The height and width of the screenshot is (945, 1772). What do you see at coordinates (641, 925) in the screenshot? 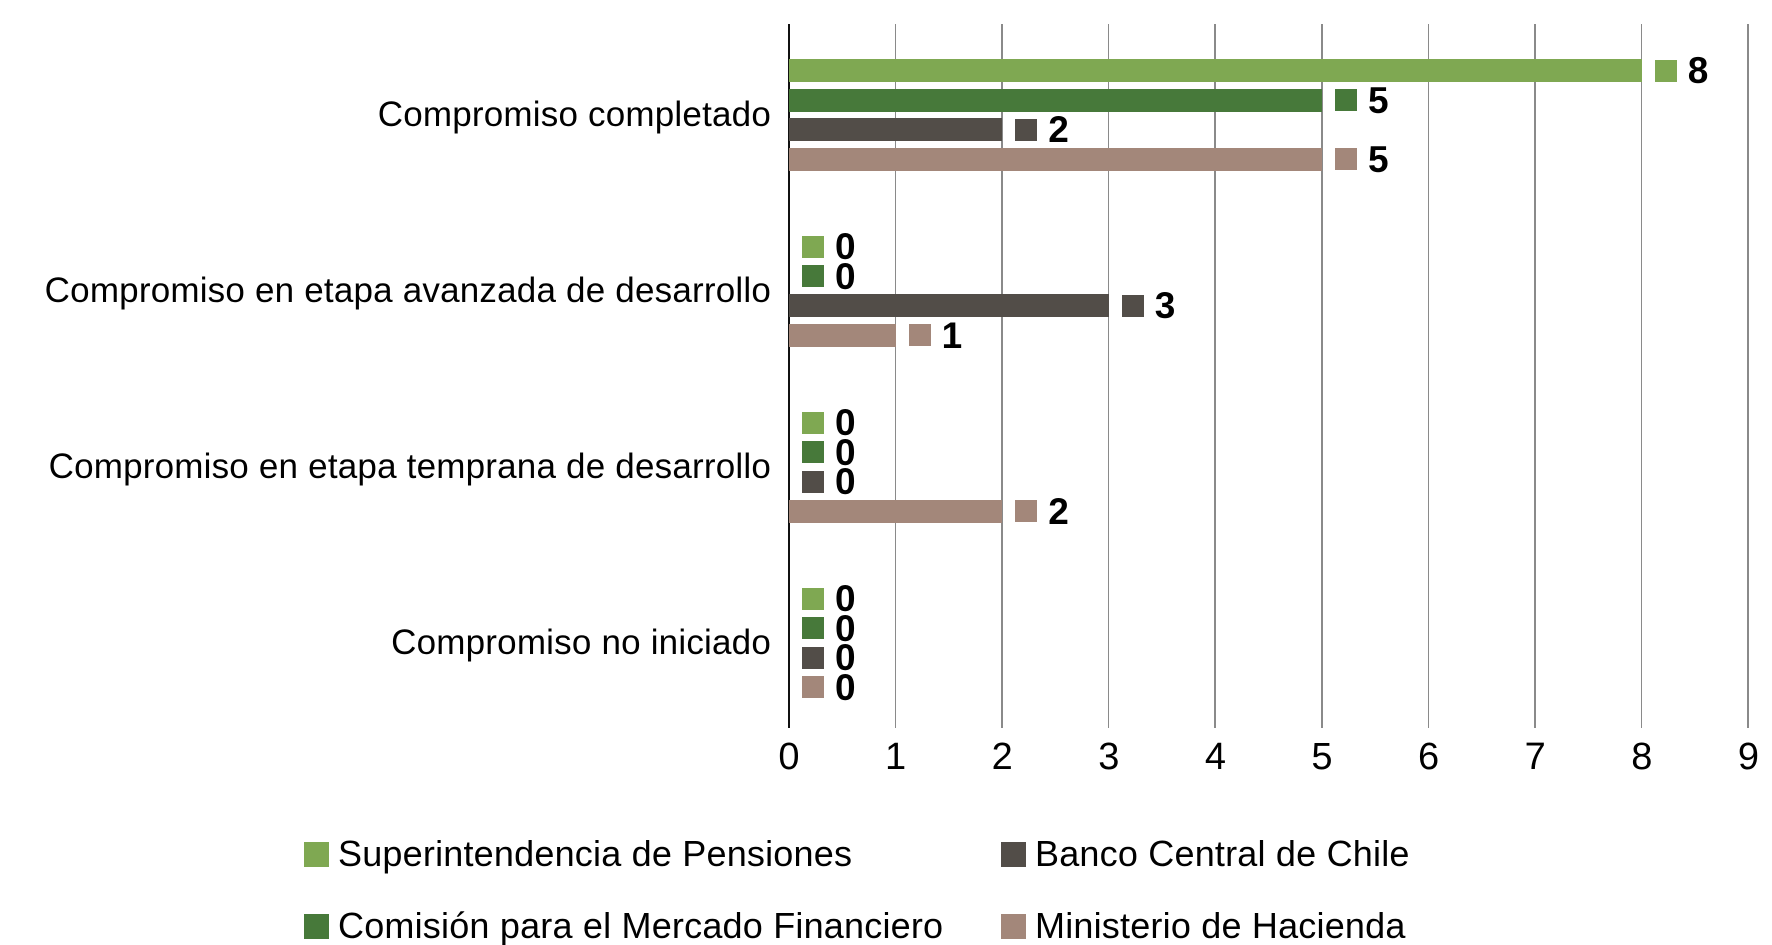
I see `legend-label: Comisión para el Mercado Financiero` at bounding box center [641, 925].